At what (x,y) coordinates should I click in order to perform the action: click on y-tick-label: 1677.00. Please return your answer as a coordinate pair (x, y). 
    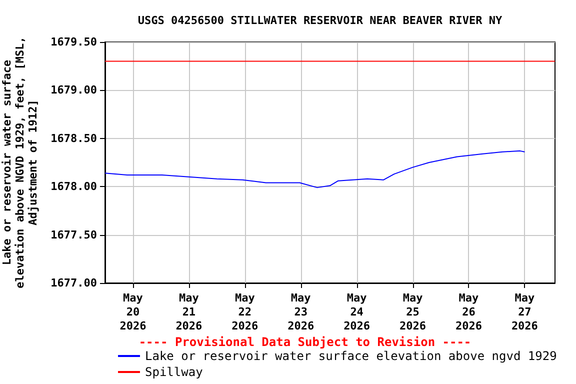
    Looking at the image, I should click on (73, 283).